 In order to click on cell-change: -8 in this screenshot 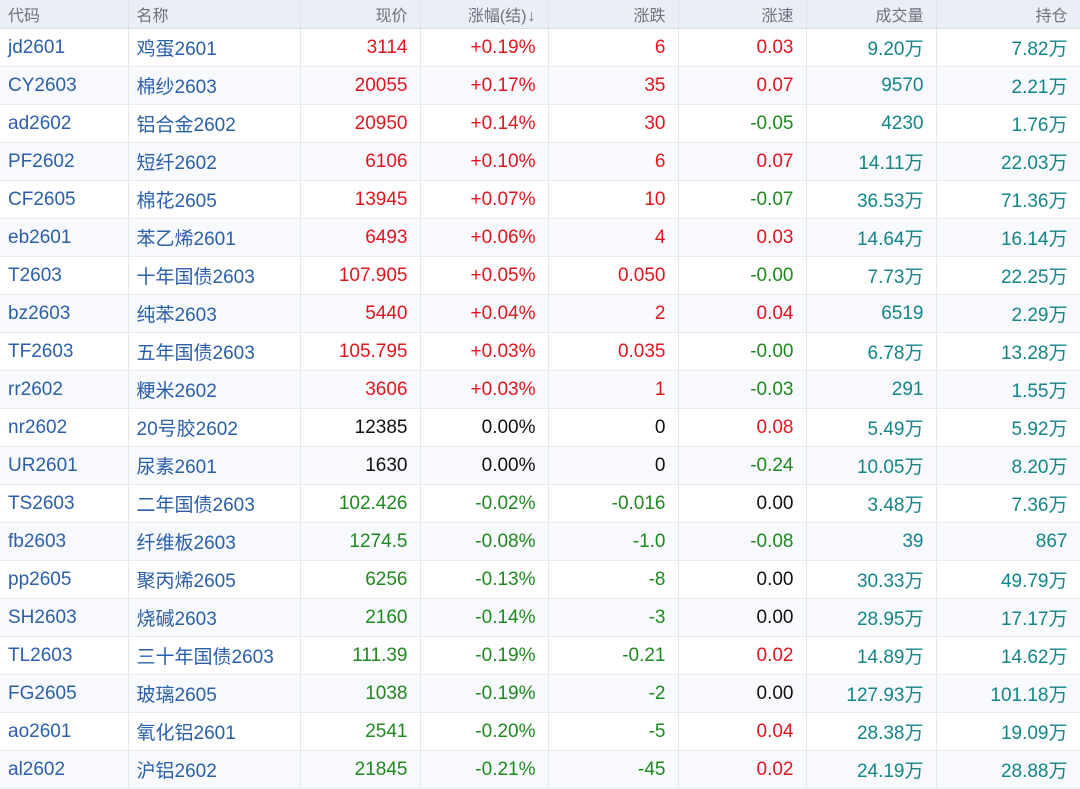, I will do `click(613, 579)`.